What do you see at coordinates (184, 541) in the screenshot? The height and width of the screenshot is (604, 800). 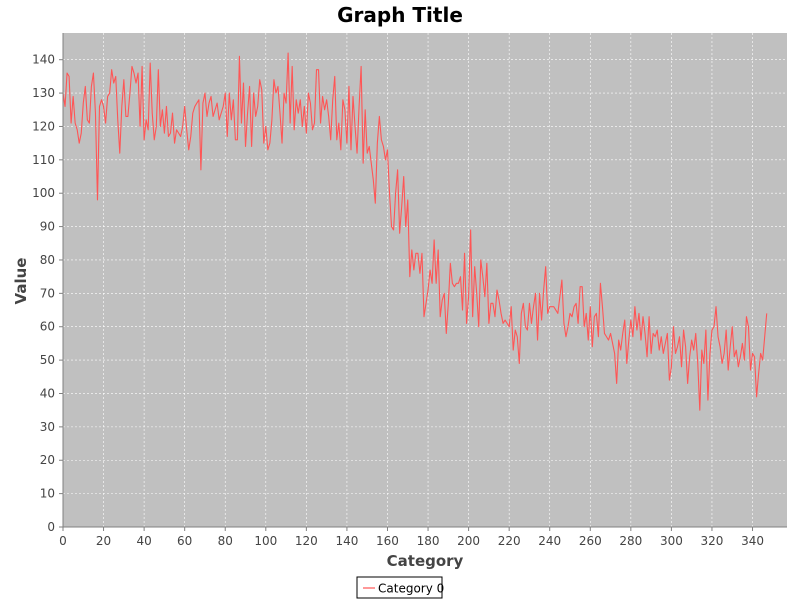 I see `x-tick-label: 60` at bounding box center [184, 541].